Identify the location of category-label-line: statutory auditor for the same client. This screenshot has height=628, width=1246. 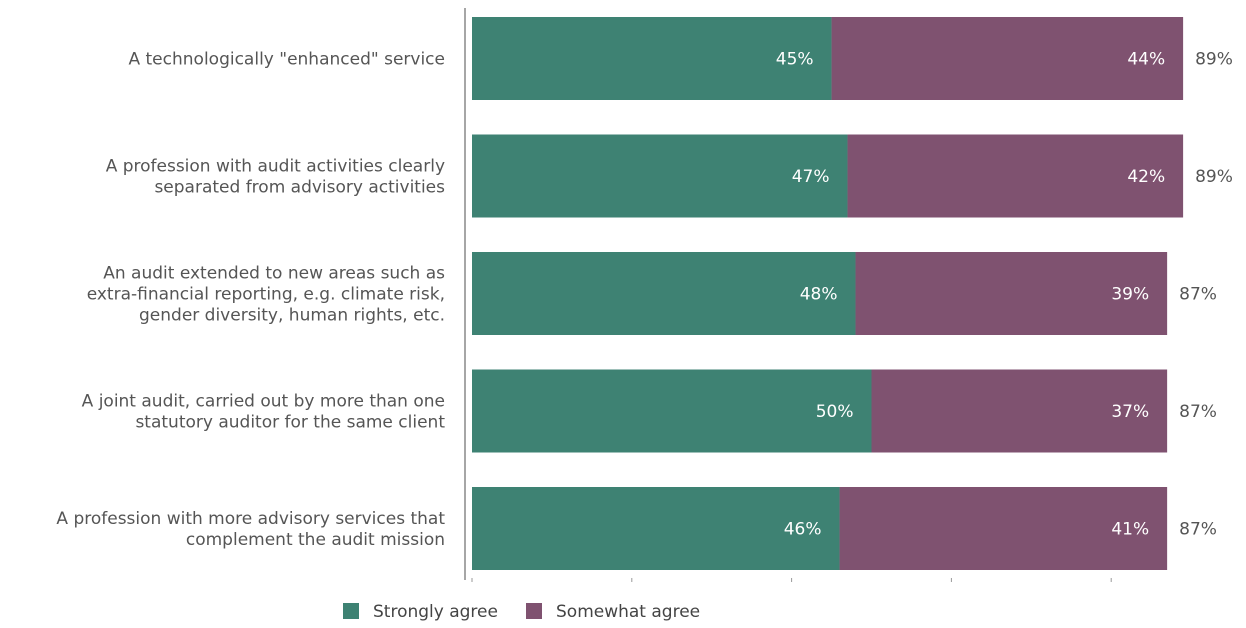
(290, 423).